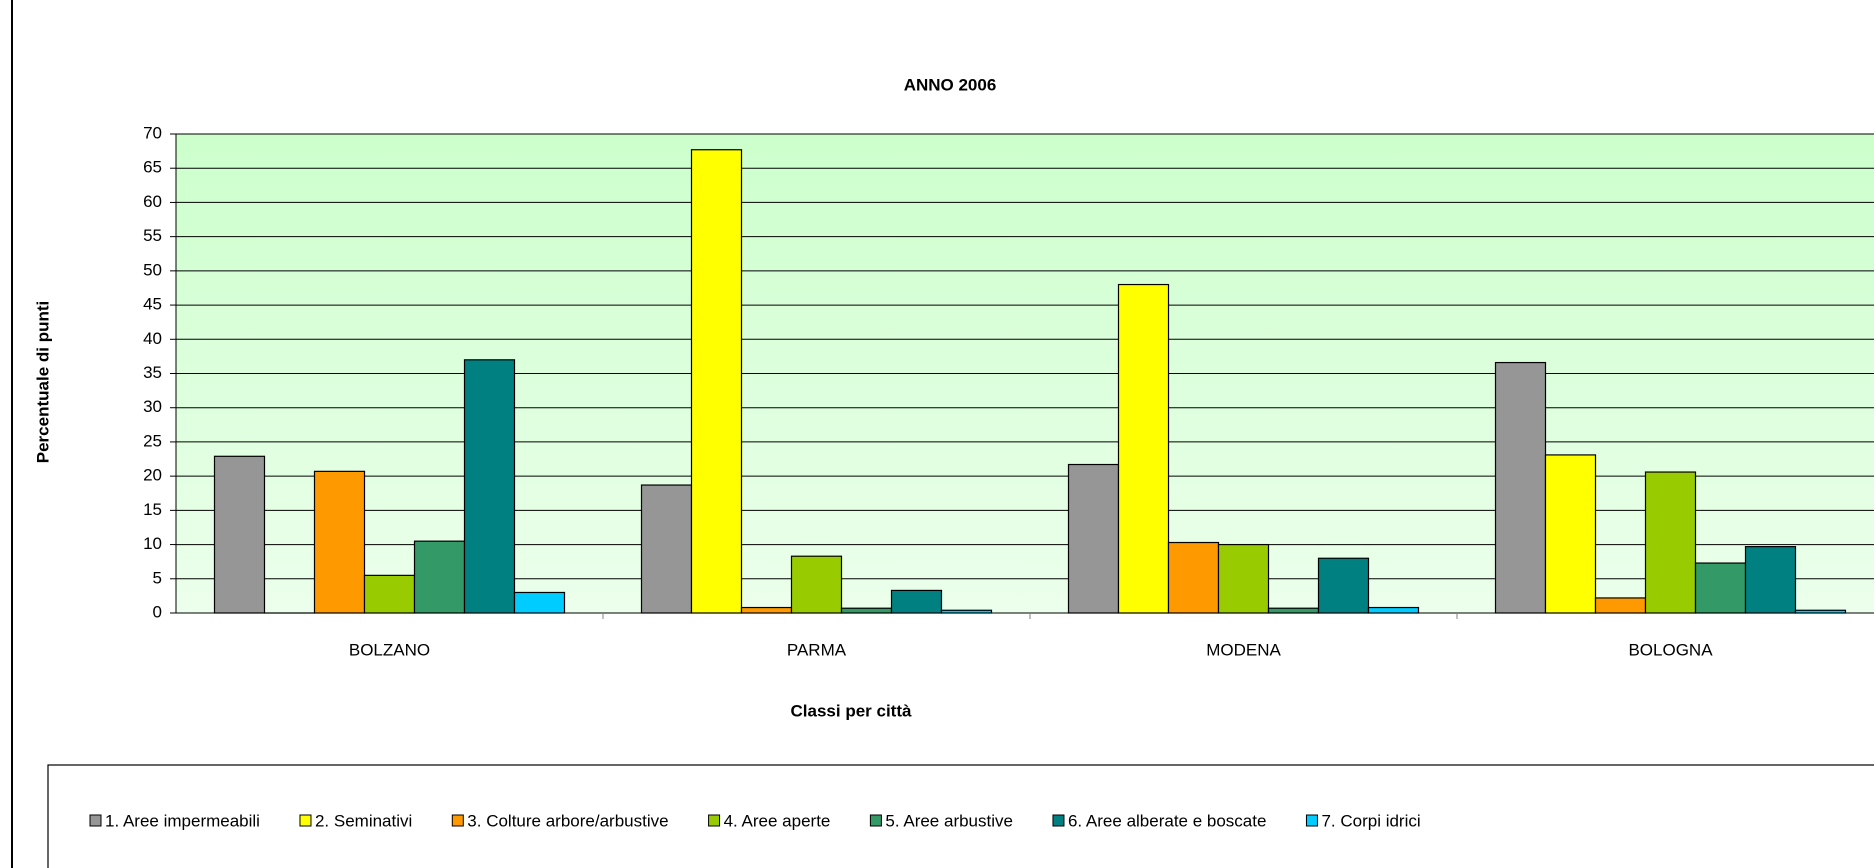 The image size is (1874, 868). Describe the element at coordinates (182, 820) in the screenshot. I see `legend-label: 1. Aree impermeabili` at that location.